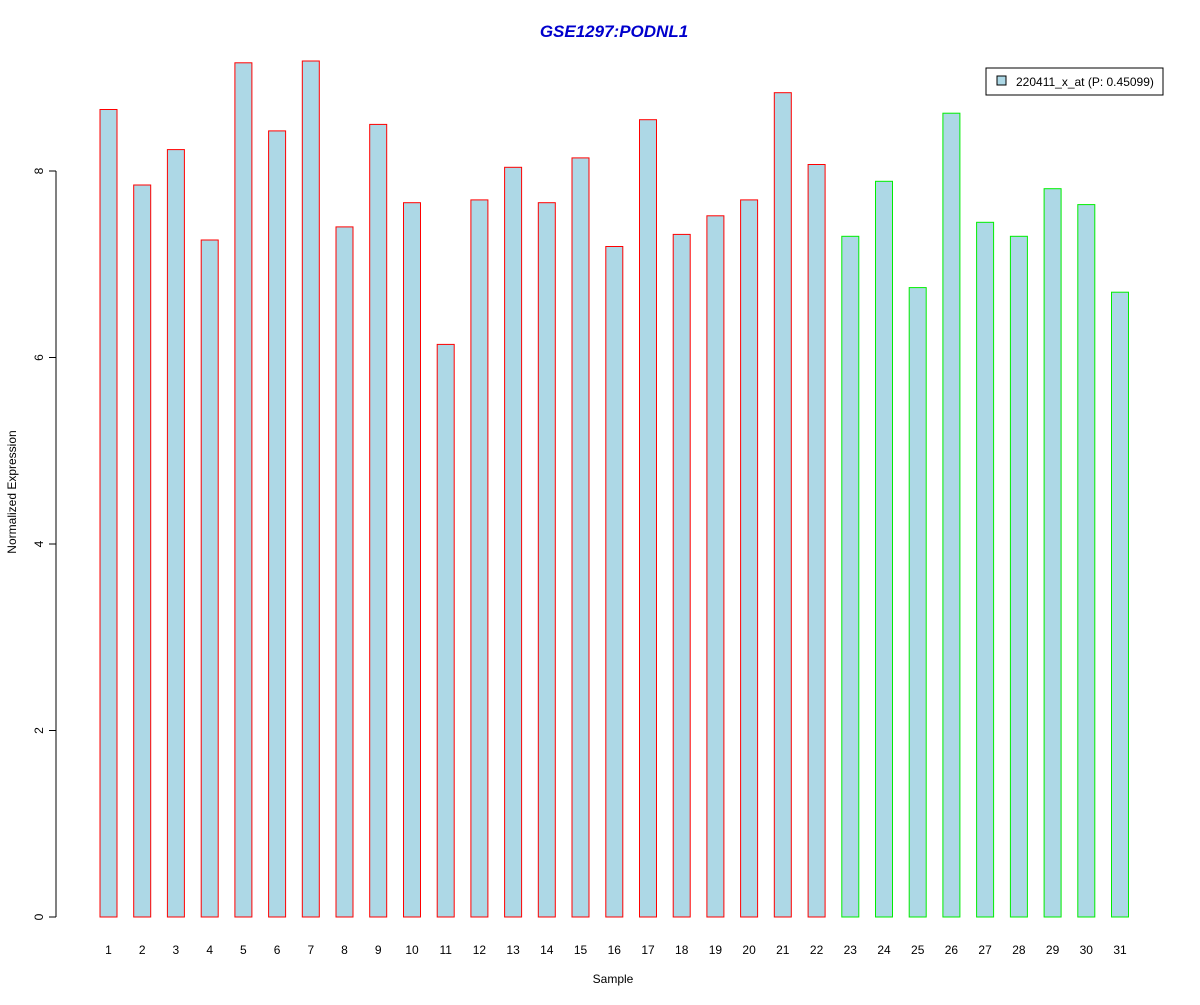 This screenshot has height=1005, width=1200. I want to click on x-tick-label: 6, so click(277, 950).